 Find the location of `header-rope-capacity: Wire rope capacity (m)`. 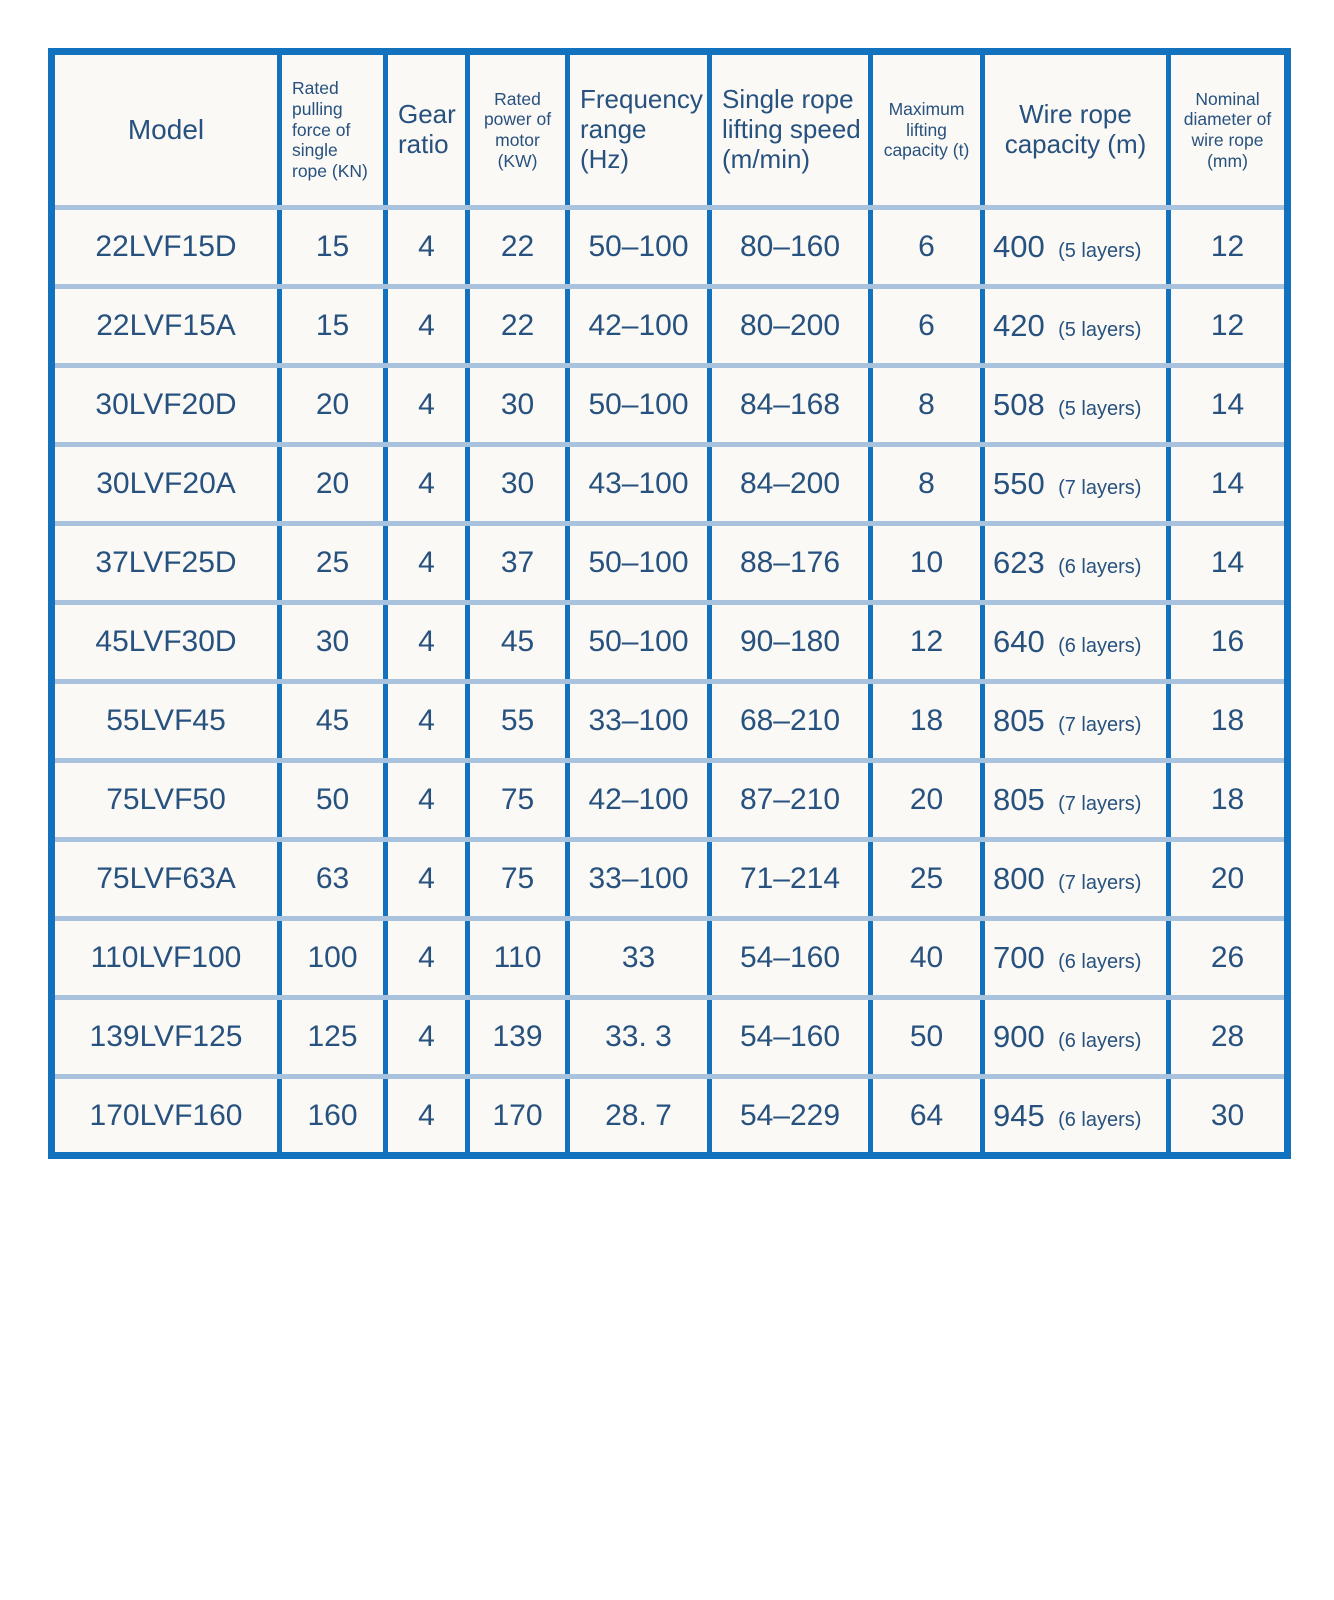

header-rope-capacity: Wire rope capacity (m) is located at coordinates (1075, 129).